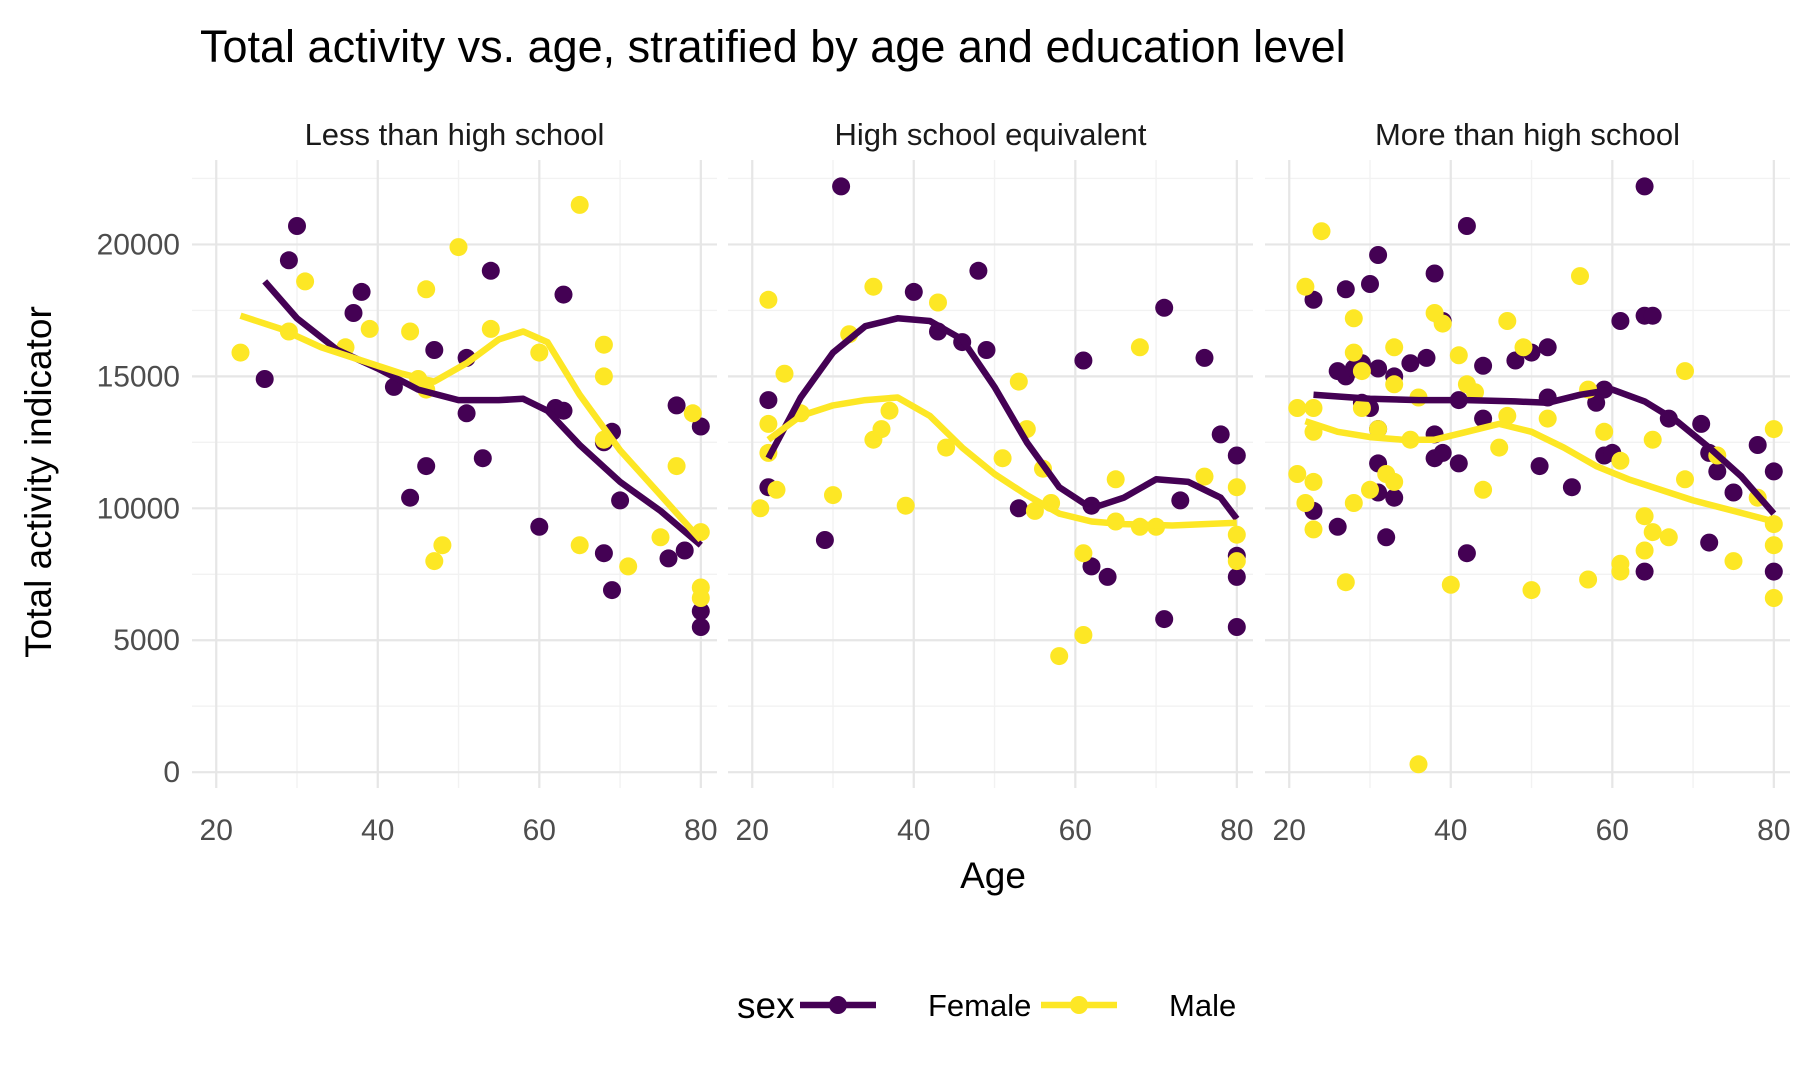 The image size is (1800, 1080). Describe the element at coordinates (1079, 1005) in the screenshot. I see `legend-key-point-male` at that location.